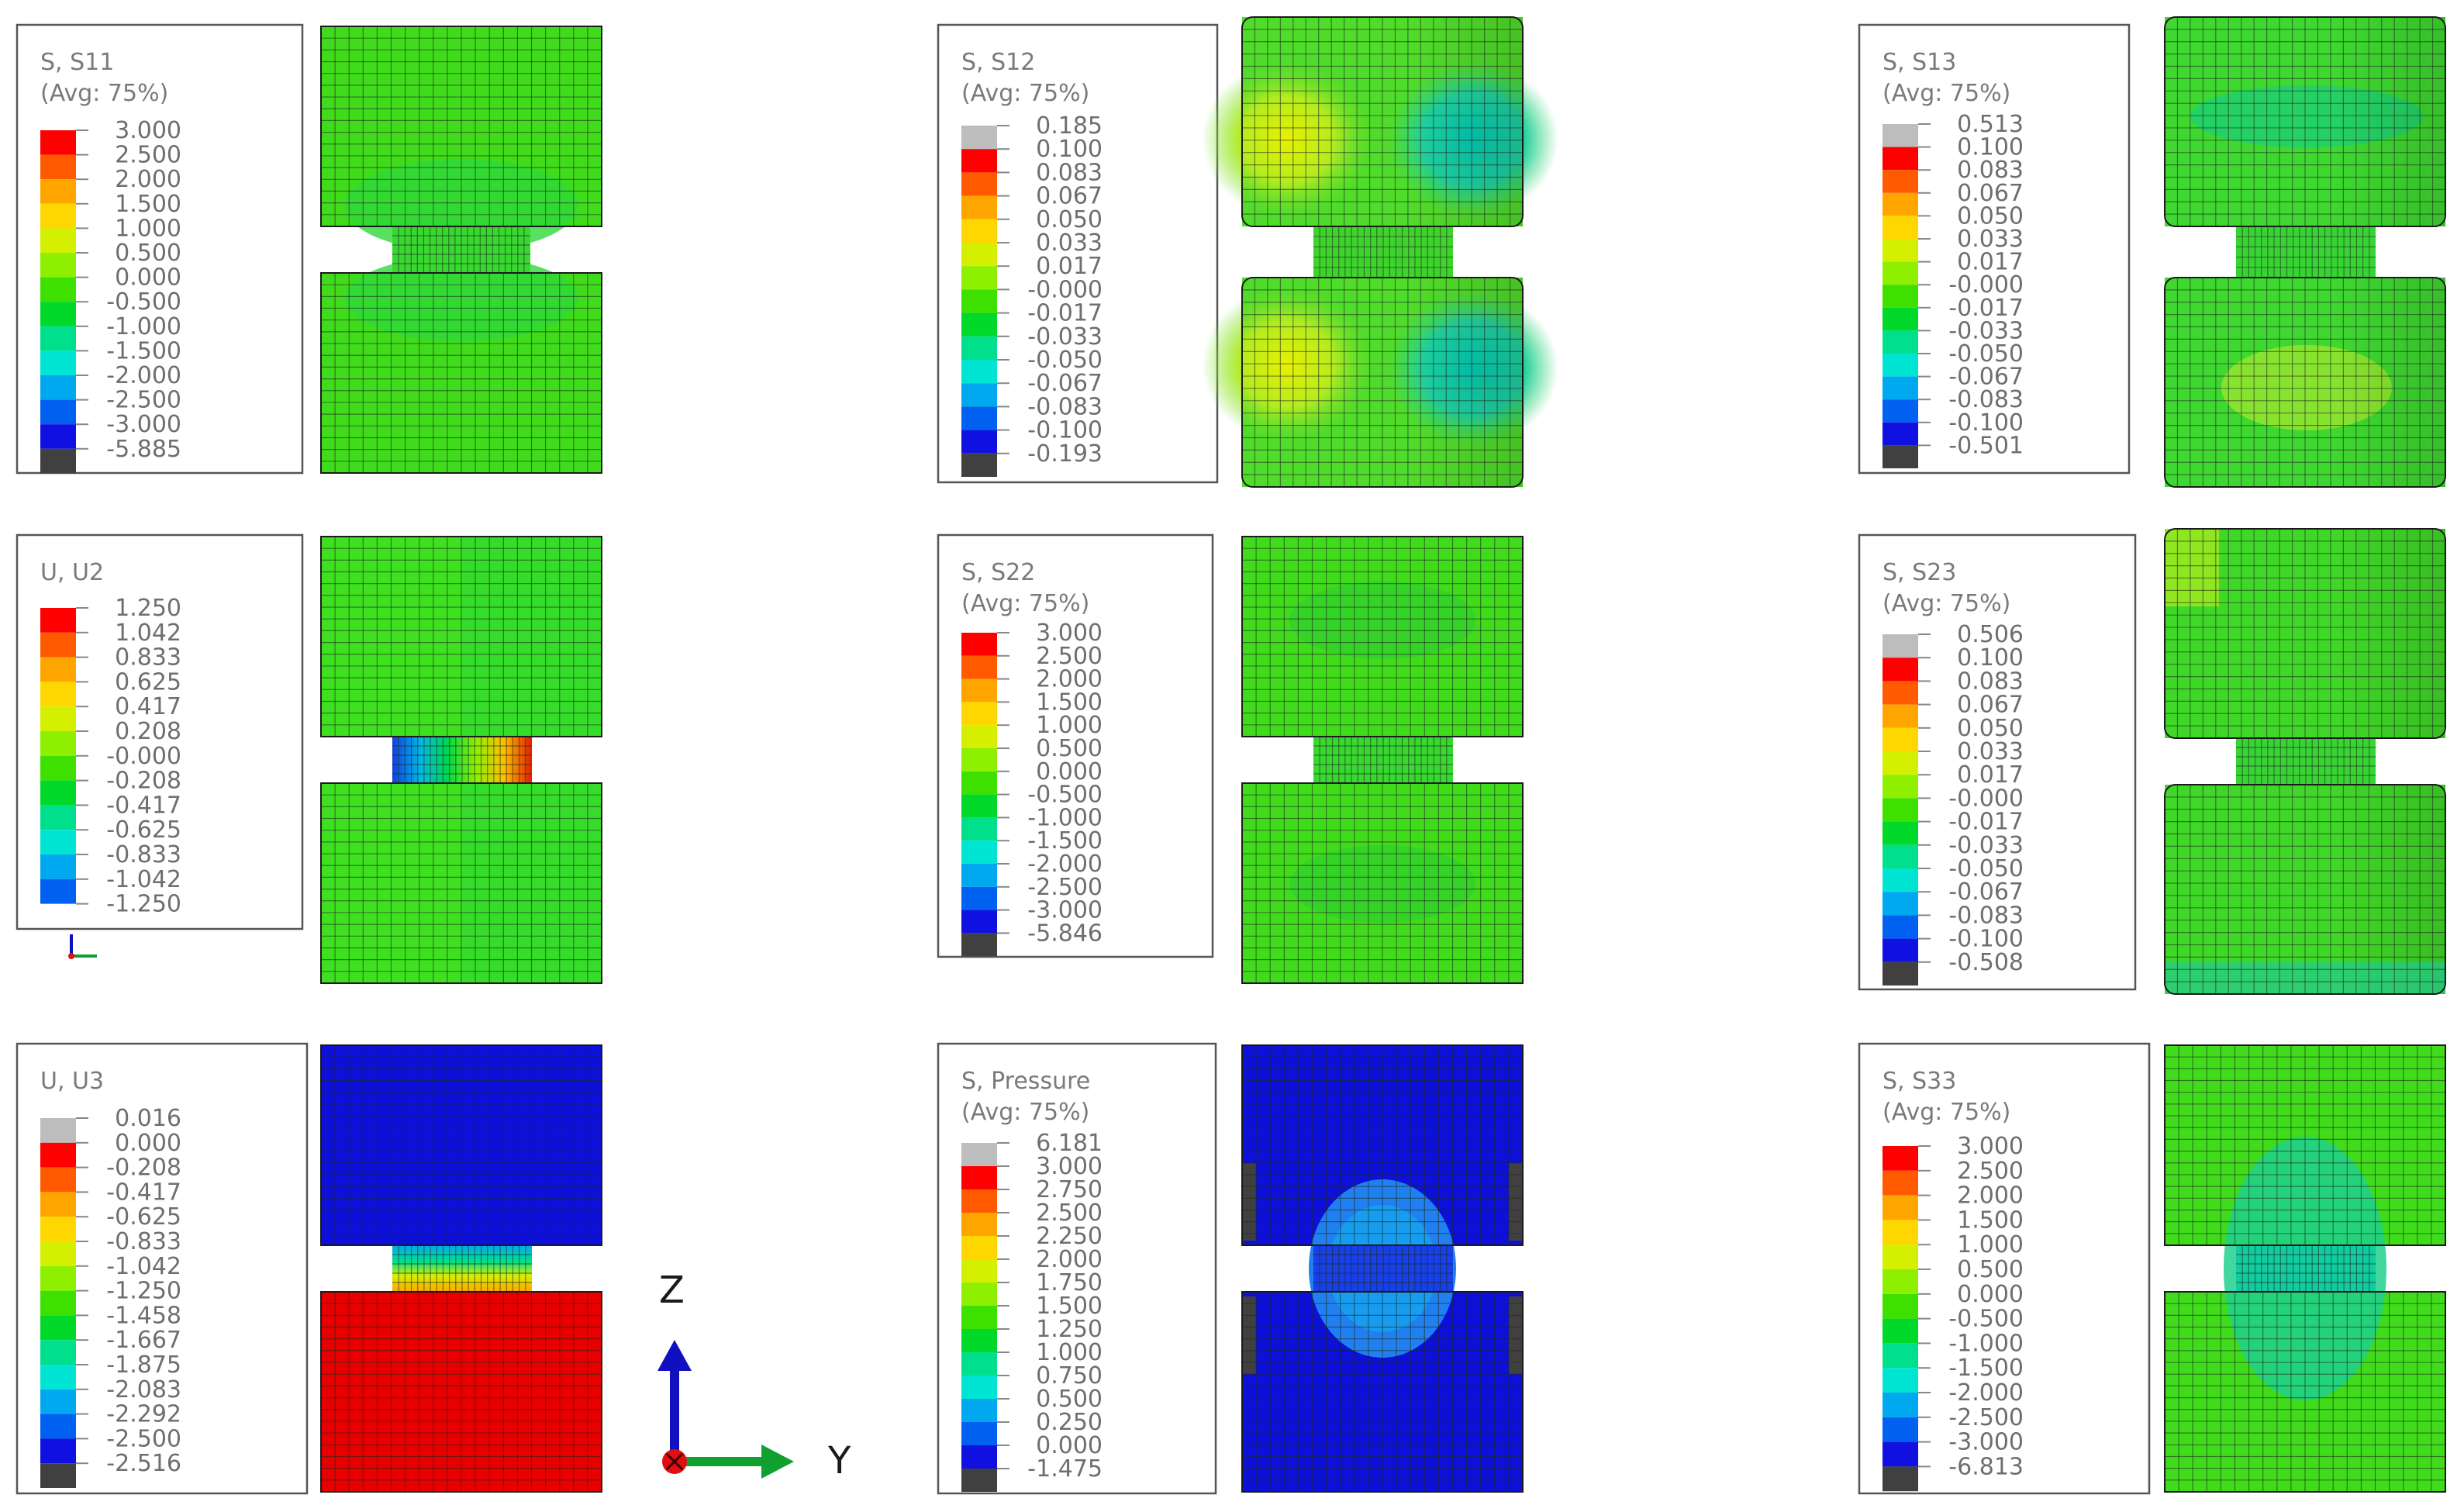  I want to click on legend-label: -6.813, so click(1986, 1466).